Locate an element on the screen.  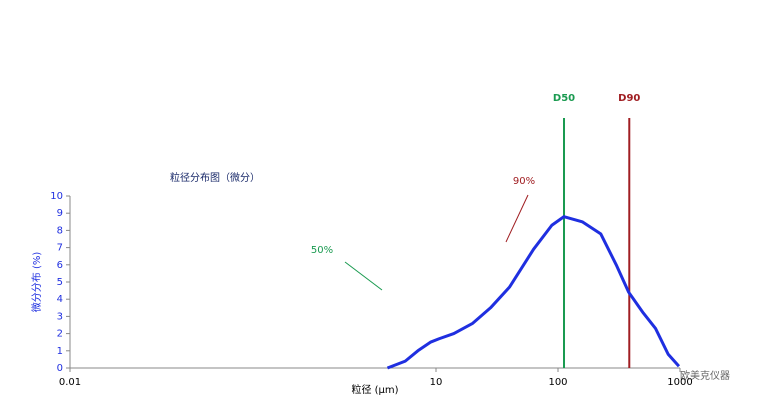
chart-title: 粒径分布图（微分） is located at coordinates (215, 177).